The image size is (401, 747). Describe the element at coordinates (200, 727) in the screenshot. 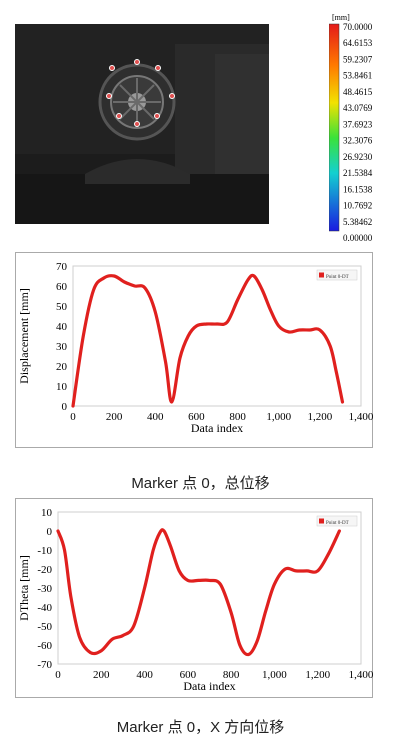

I see `caption-bottom: Marker 点 0，X 方向位移` at that location.